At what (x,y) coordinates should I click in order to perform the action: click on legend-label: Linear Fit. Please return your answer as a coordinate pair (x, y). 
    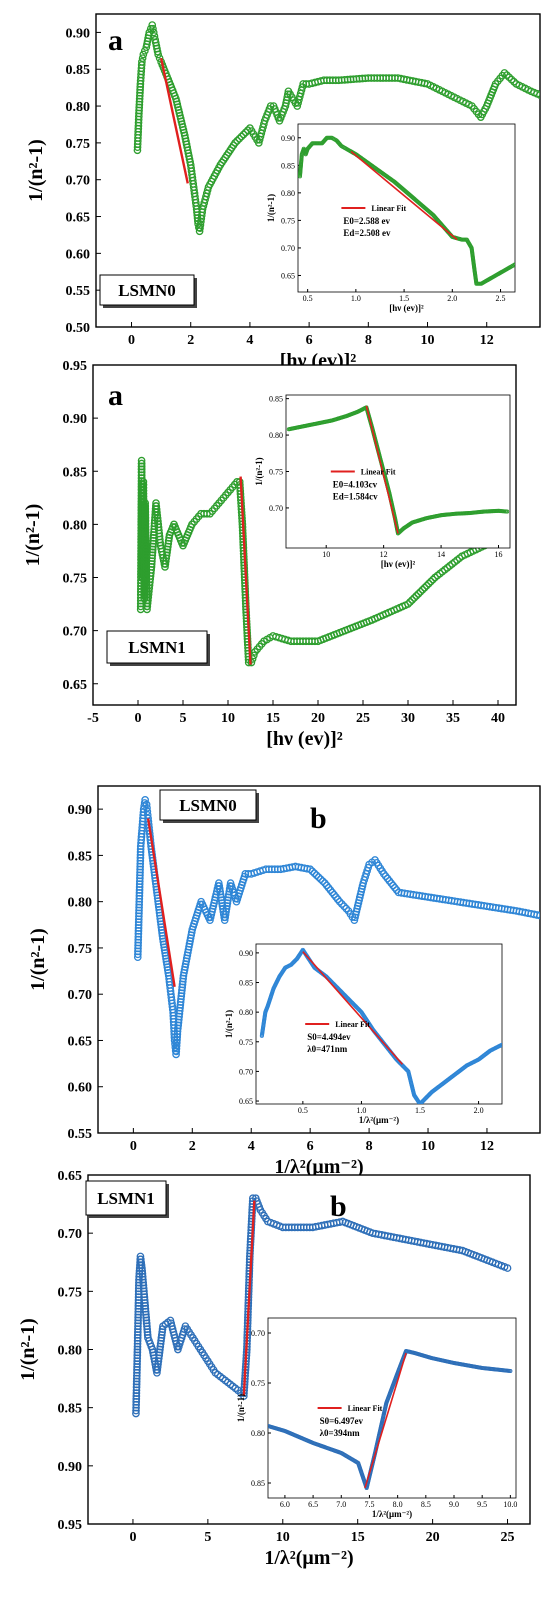
    Looking at the image, I should click on (365, 1408).